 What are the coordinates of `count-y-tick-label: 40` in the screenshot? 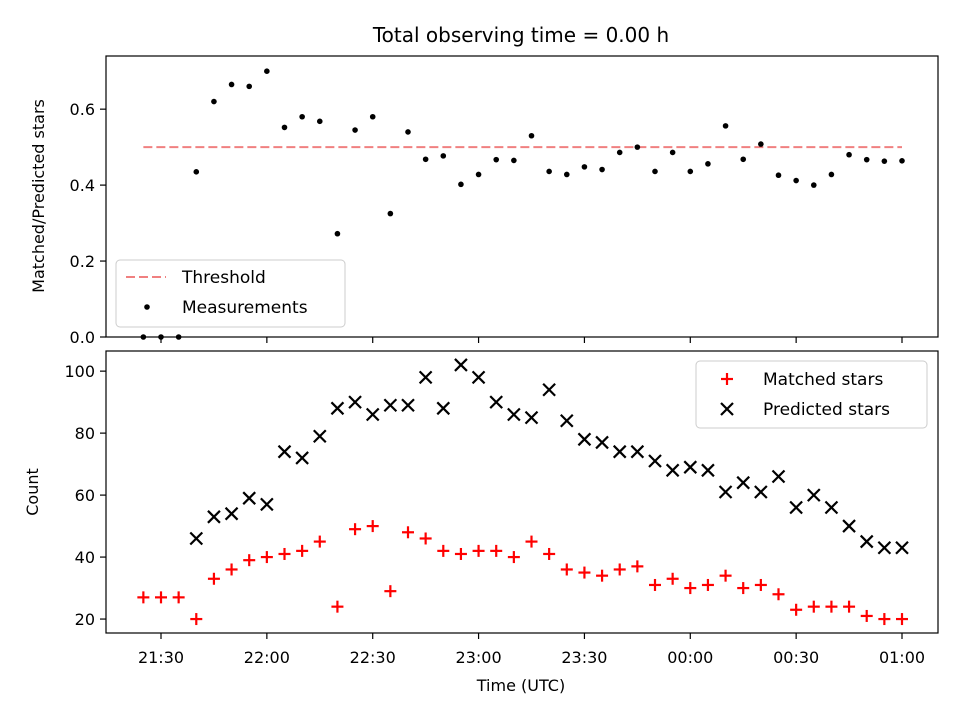 It's located at (85, 557).